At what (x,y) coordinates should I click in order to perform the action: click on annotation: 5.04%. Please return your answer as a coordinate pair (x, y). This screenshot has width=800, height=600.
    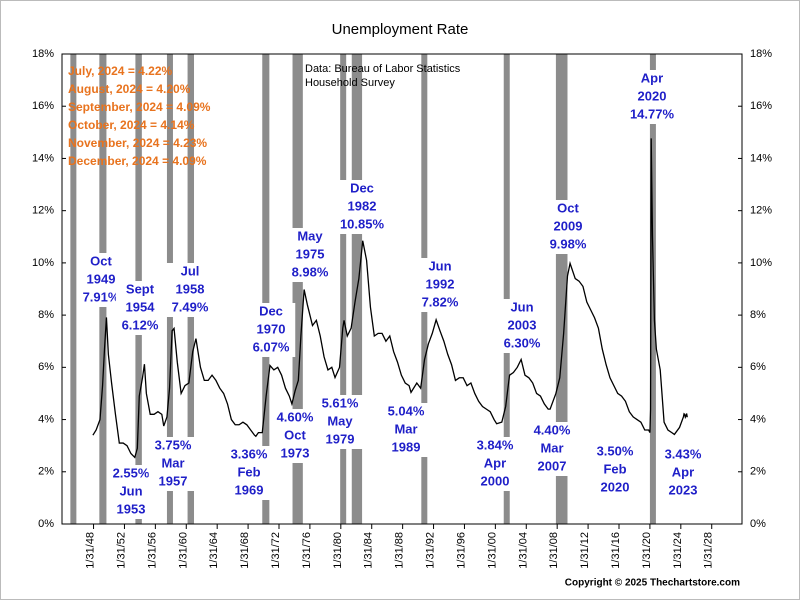
    Looking at the image, I should click on (406, 410).